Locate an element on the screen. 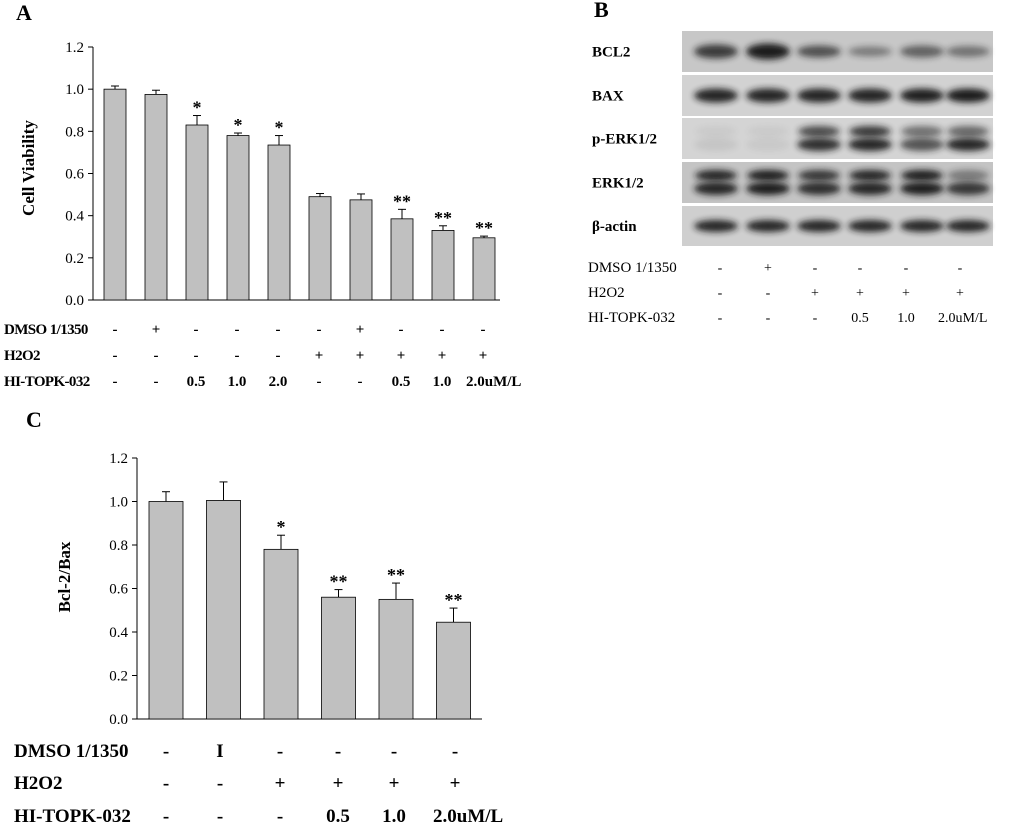 The image size is (1024, 840). chart-c-condition-cell: 0.5 is located at coordinates (338, 816).